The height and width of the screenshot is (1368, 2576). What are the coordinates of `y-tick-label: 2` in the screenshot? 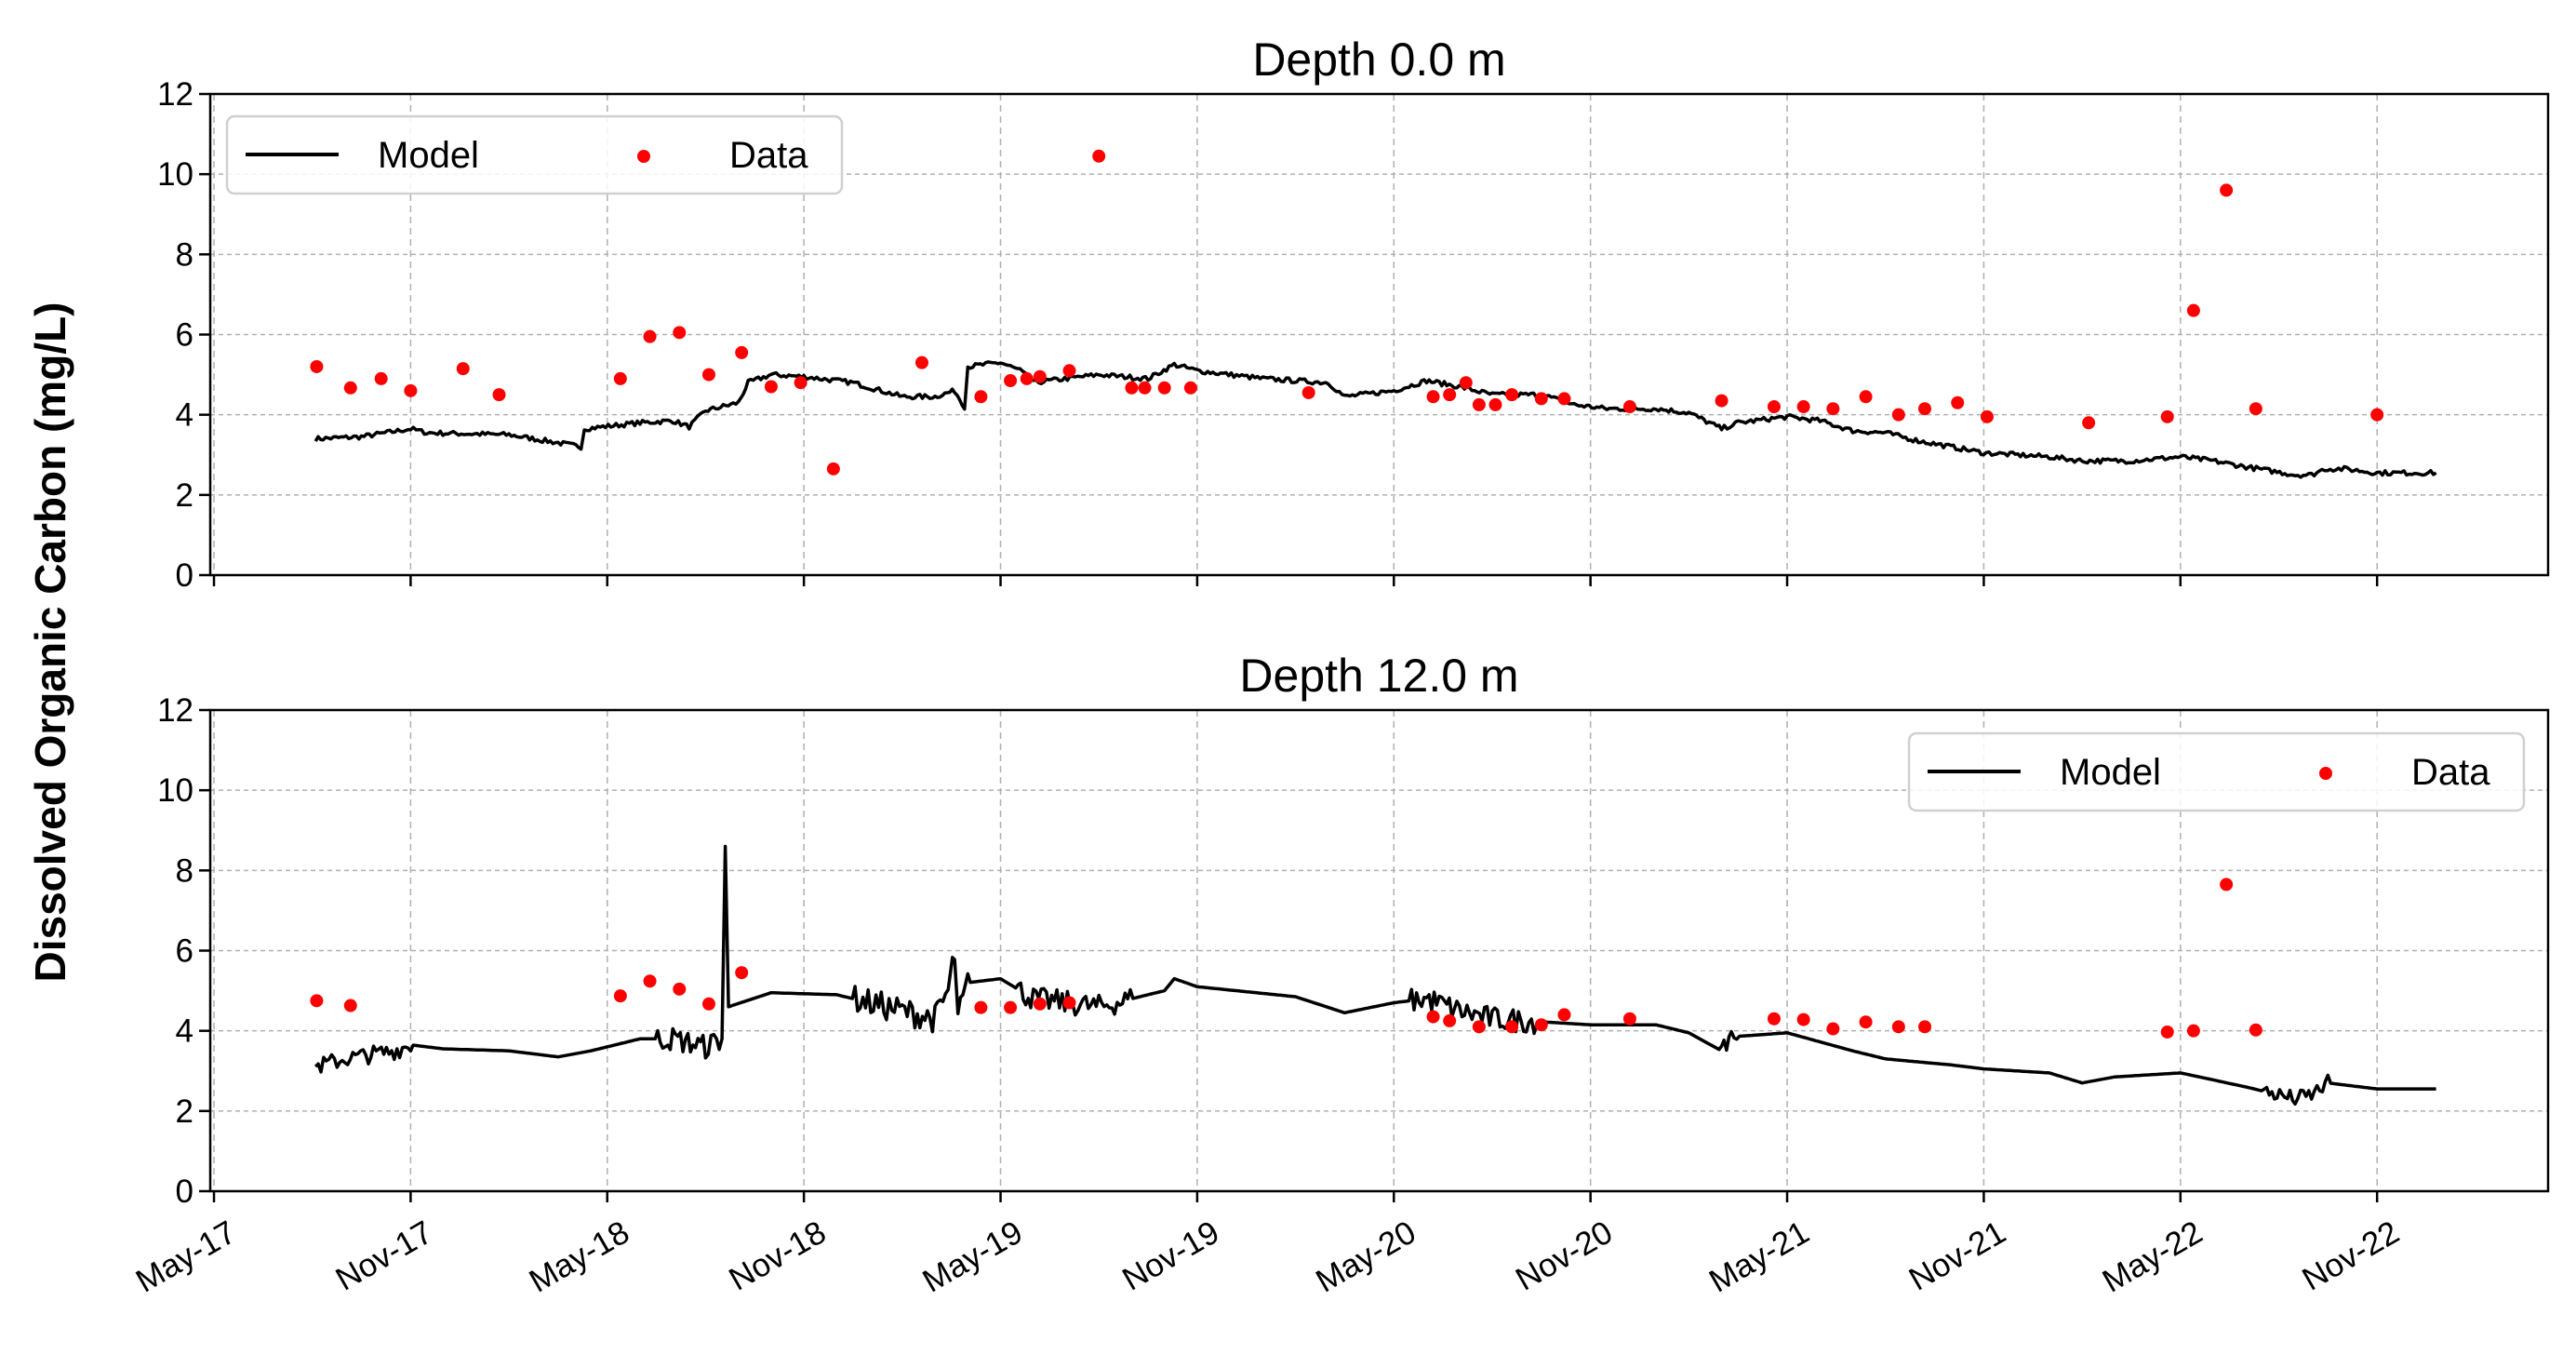 It's located at (185, 1111).